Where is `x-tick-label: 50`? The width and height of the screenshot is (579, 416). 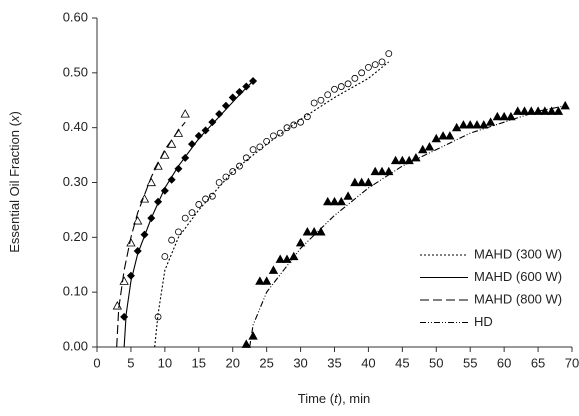 x-tick-label: 50 is located at coordinates (436, 362).